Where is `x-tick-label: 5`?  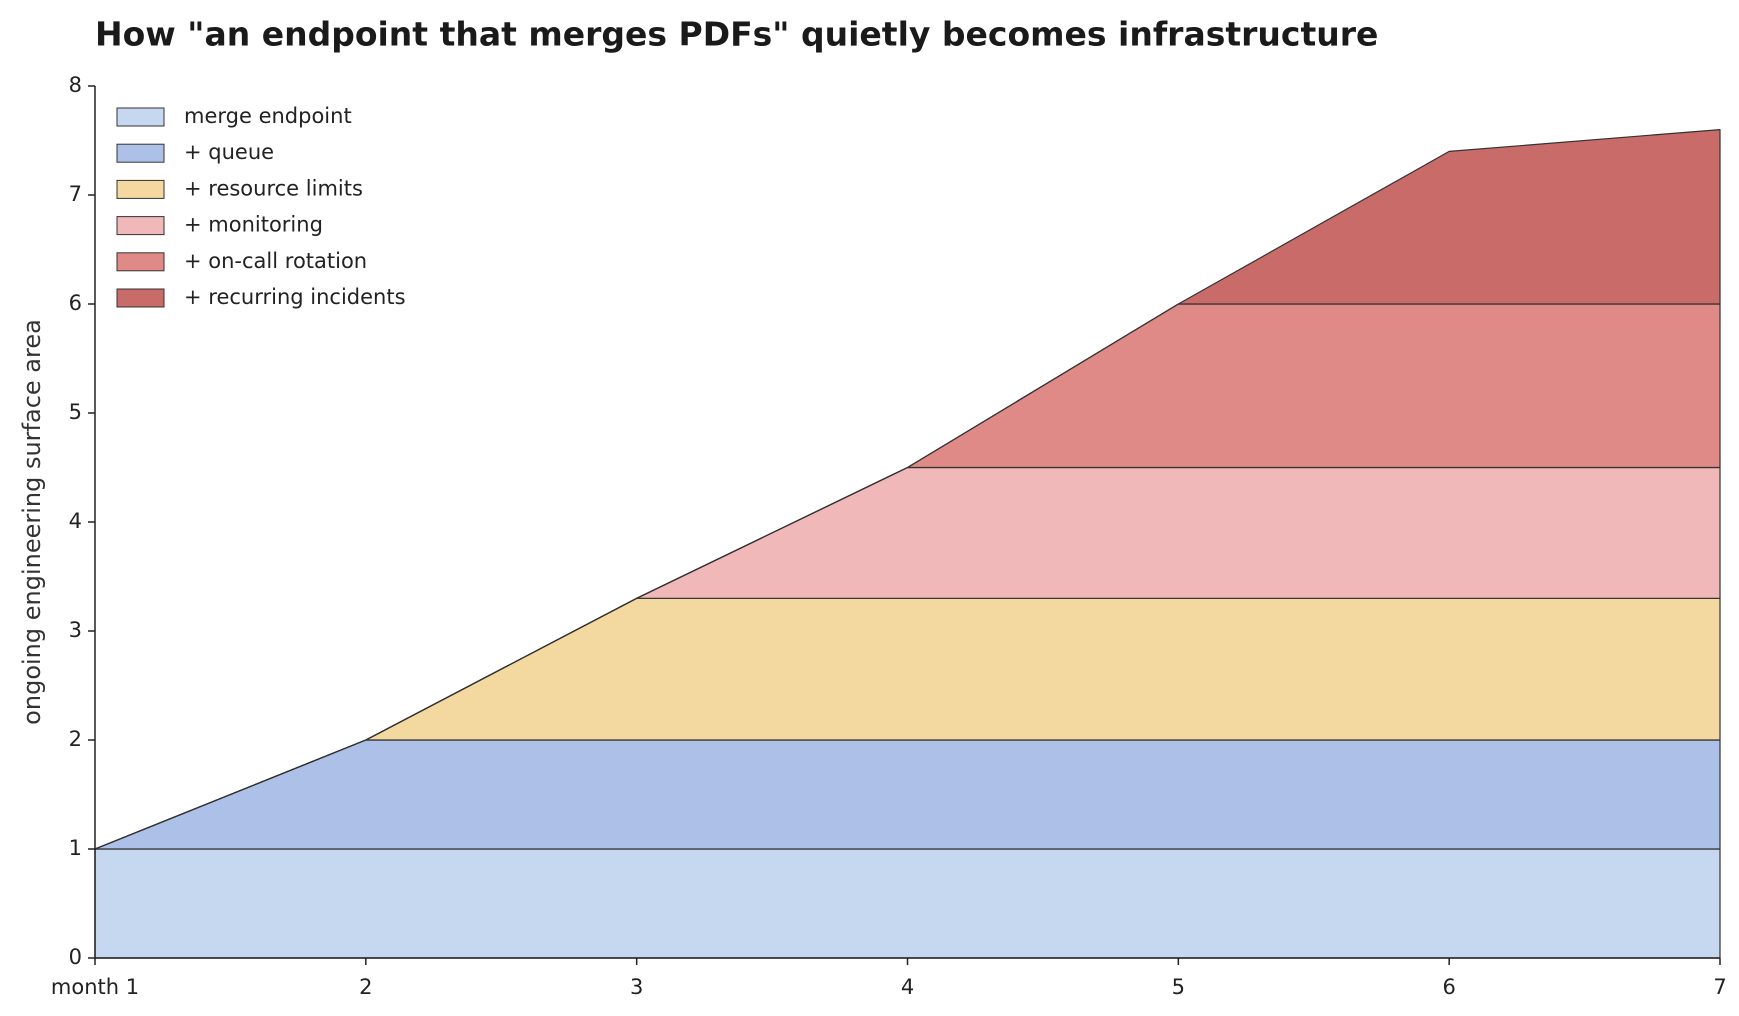
x-tick-label: 5 is located at coordinates (1178, 987).